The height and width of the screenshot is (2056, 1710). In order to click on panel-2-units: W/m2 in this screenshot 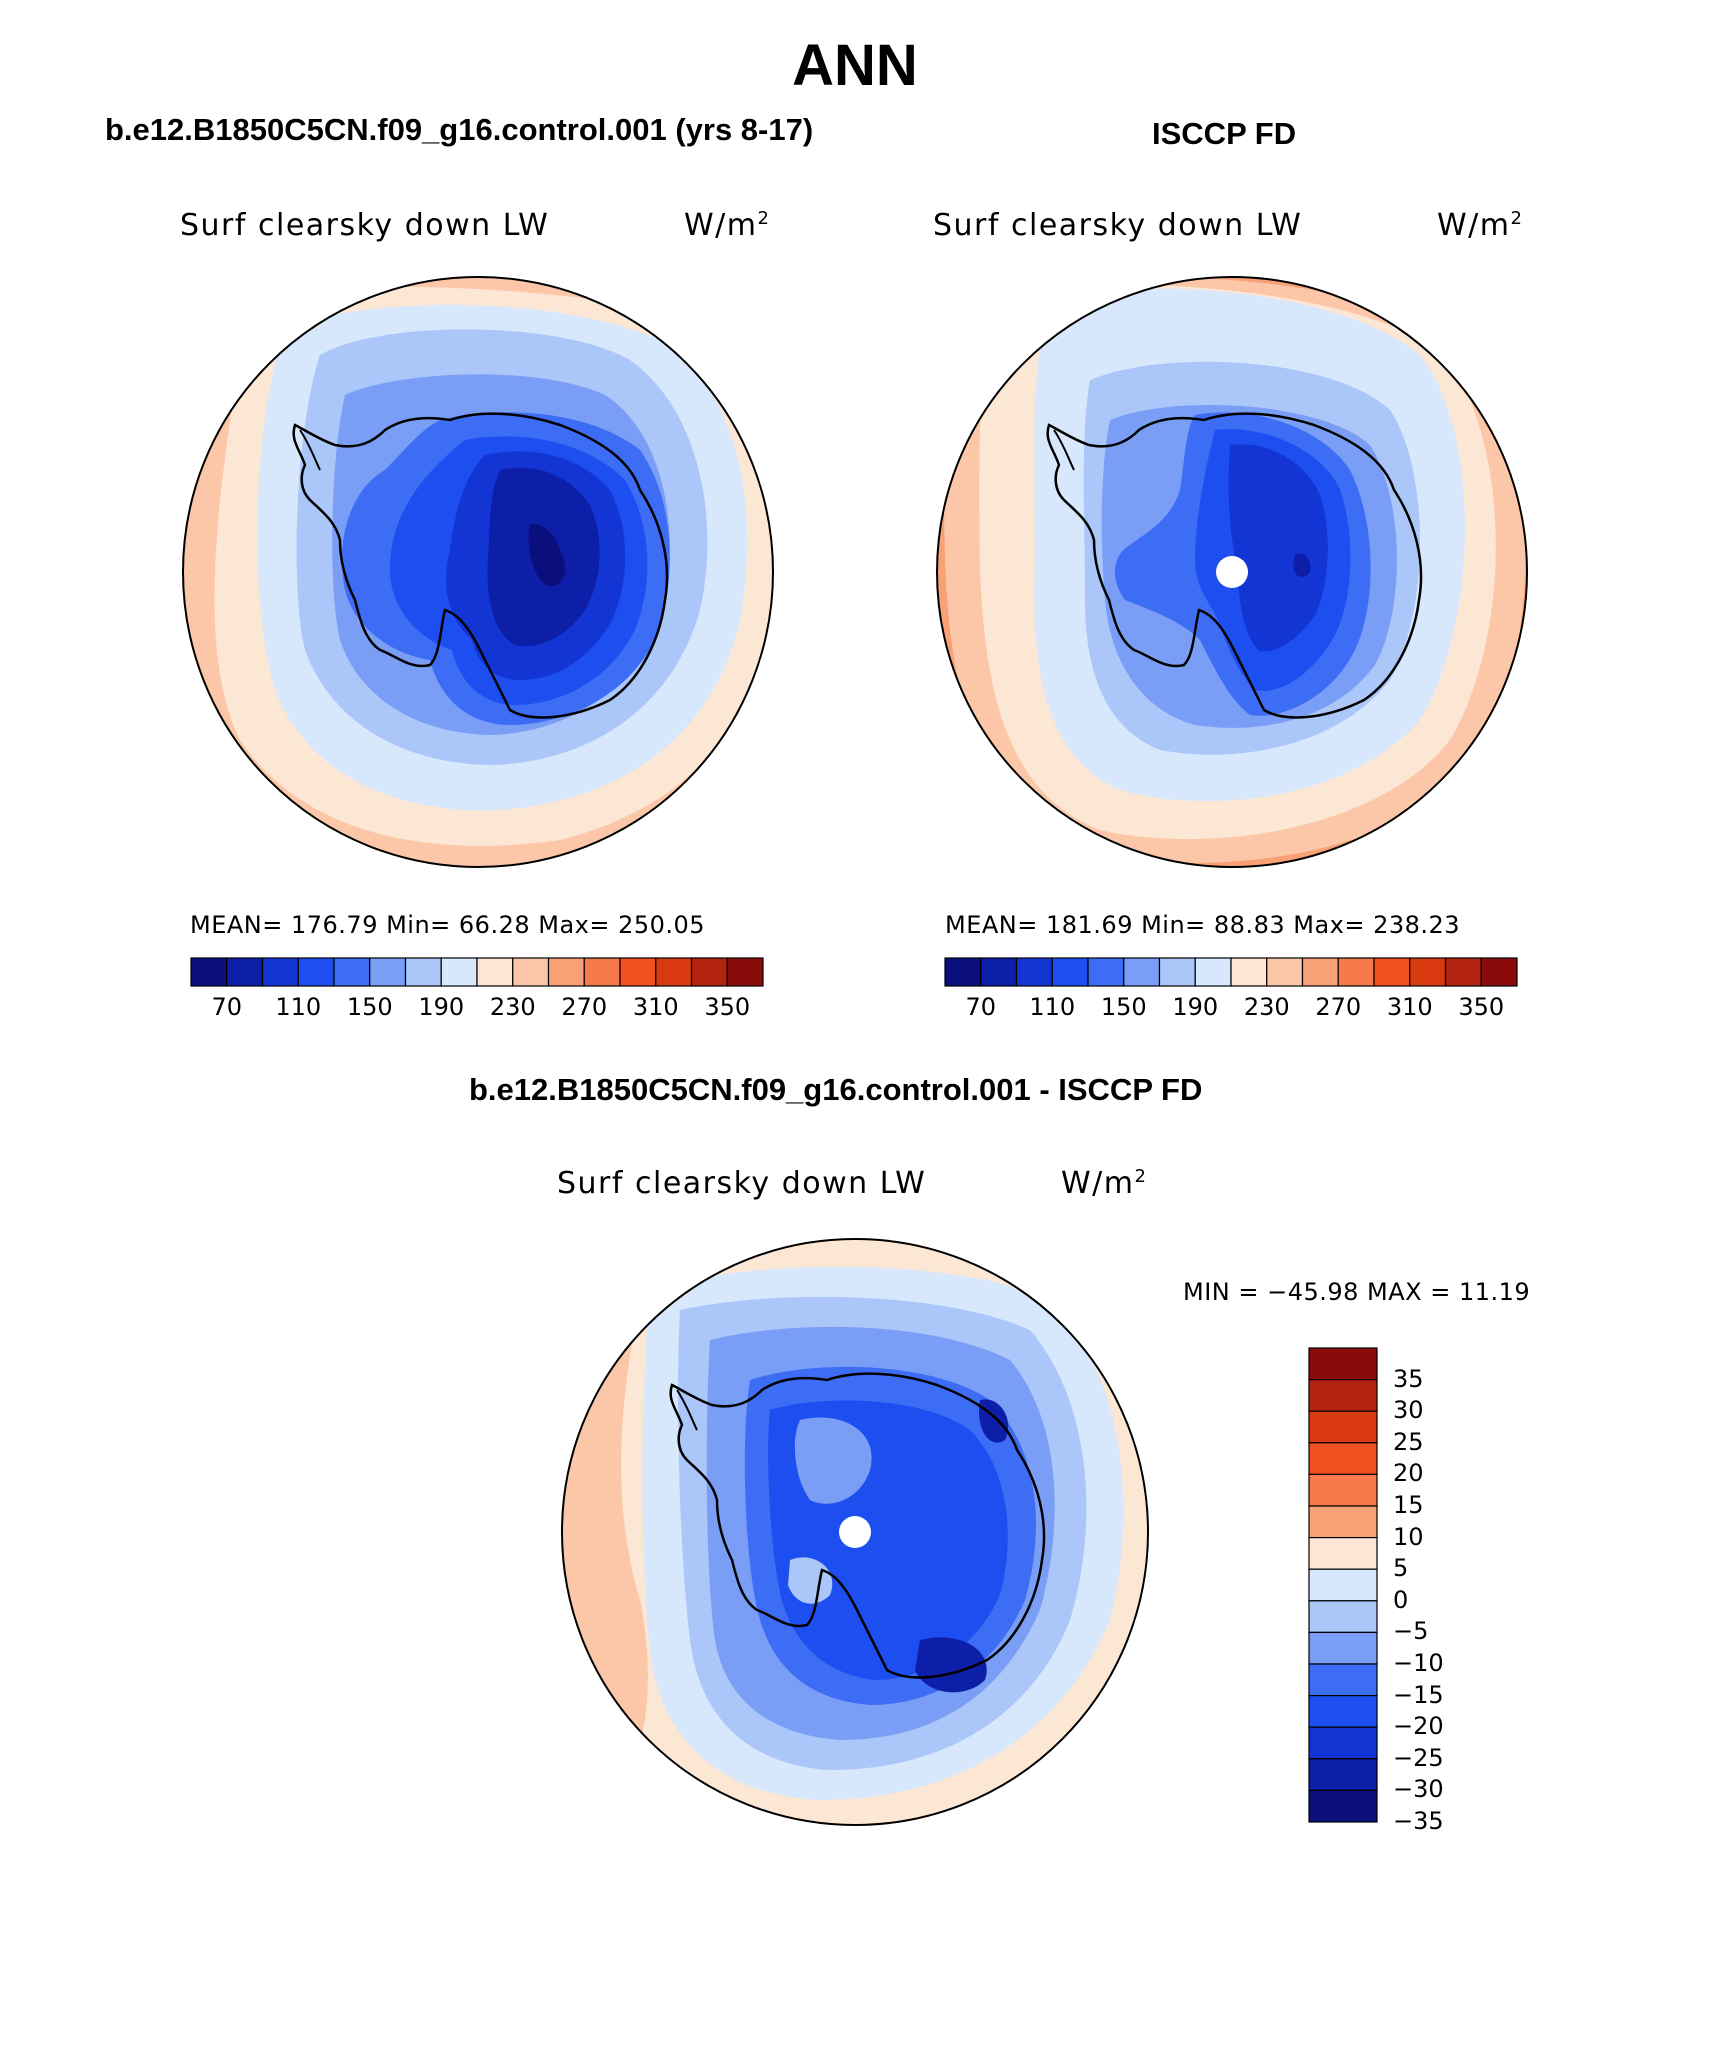, I will do `click(1480, 225)`.